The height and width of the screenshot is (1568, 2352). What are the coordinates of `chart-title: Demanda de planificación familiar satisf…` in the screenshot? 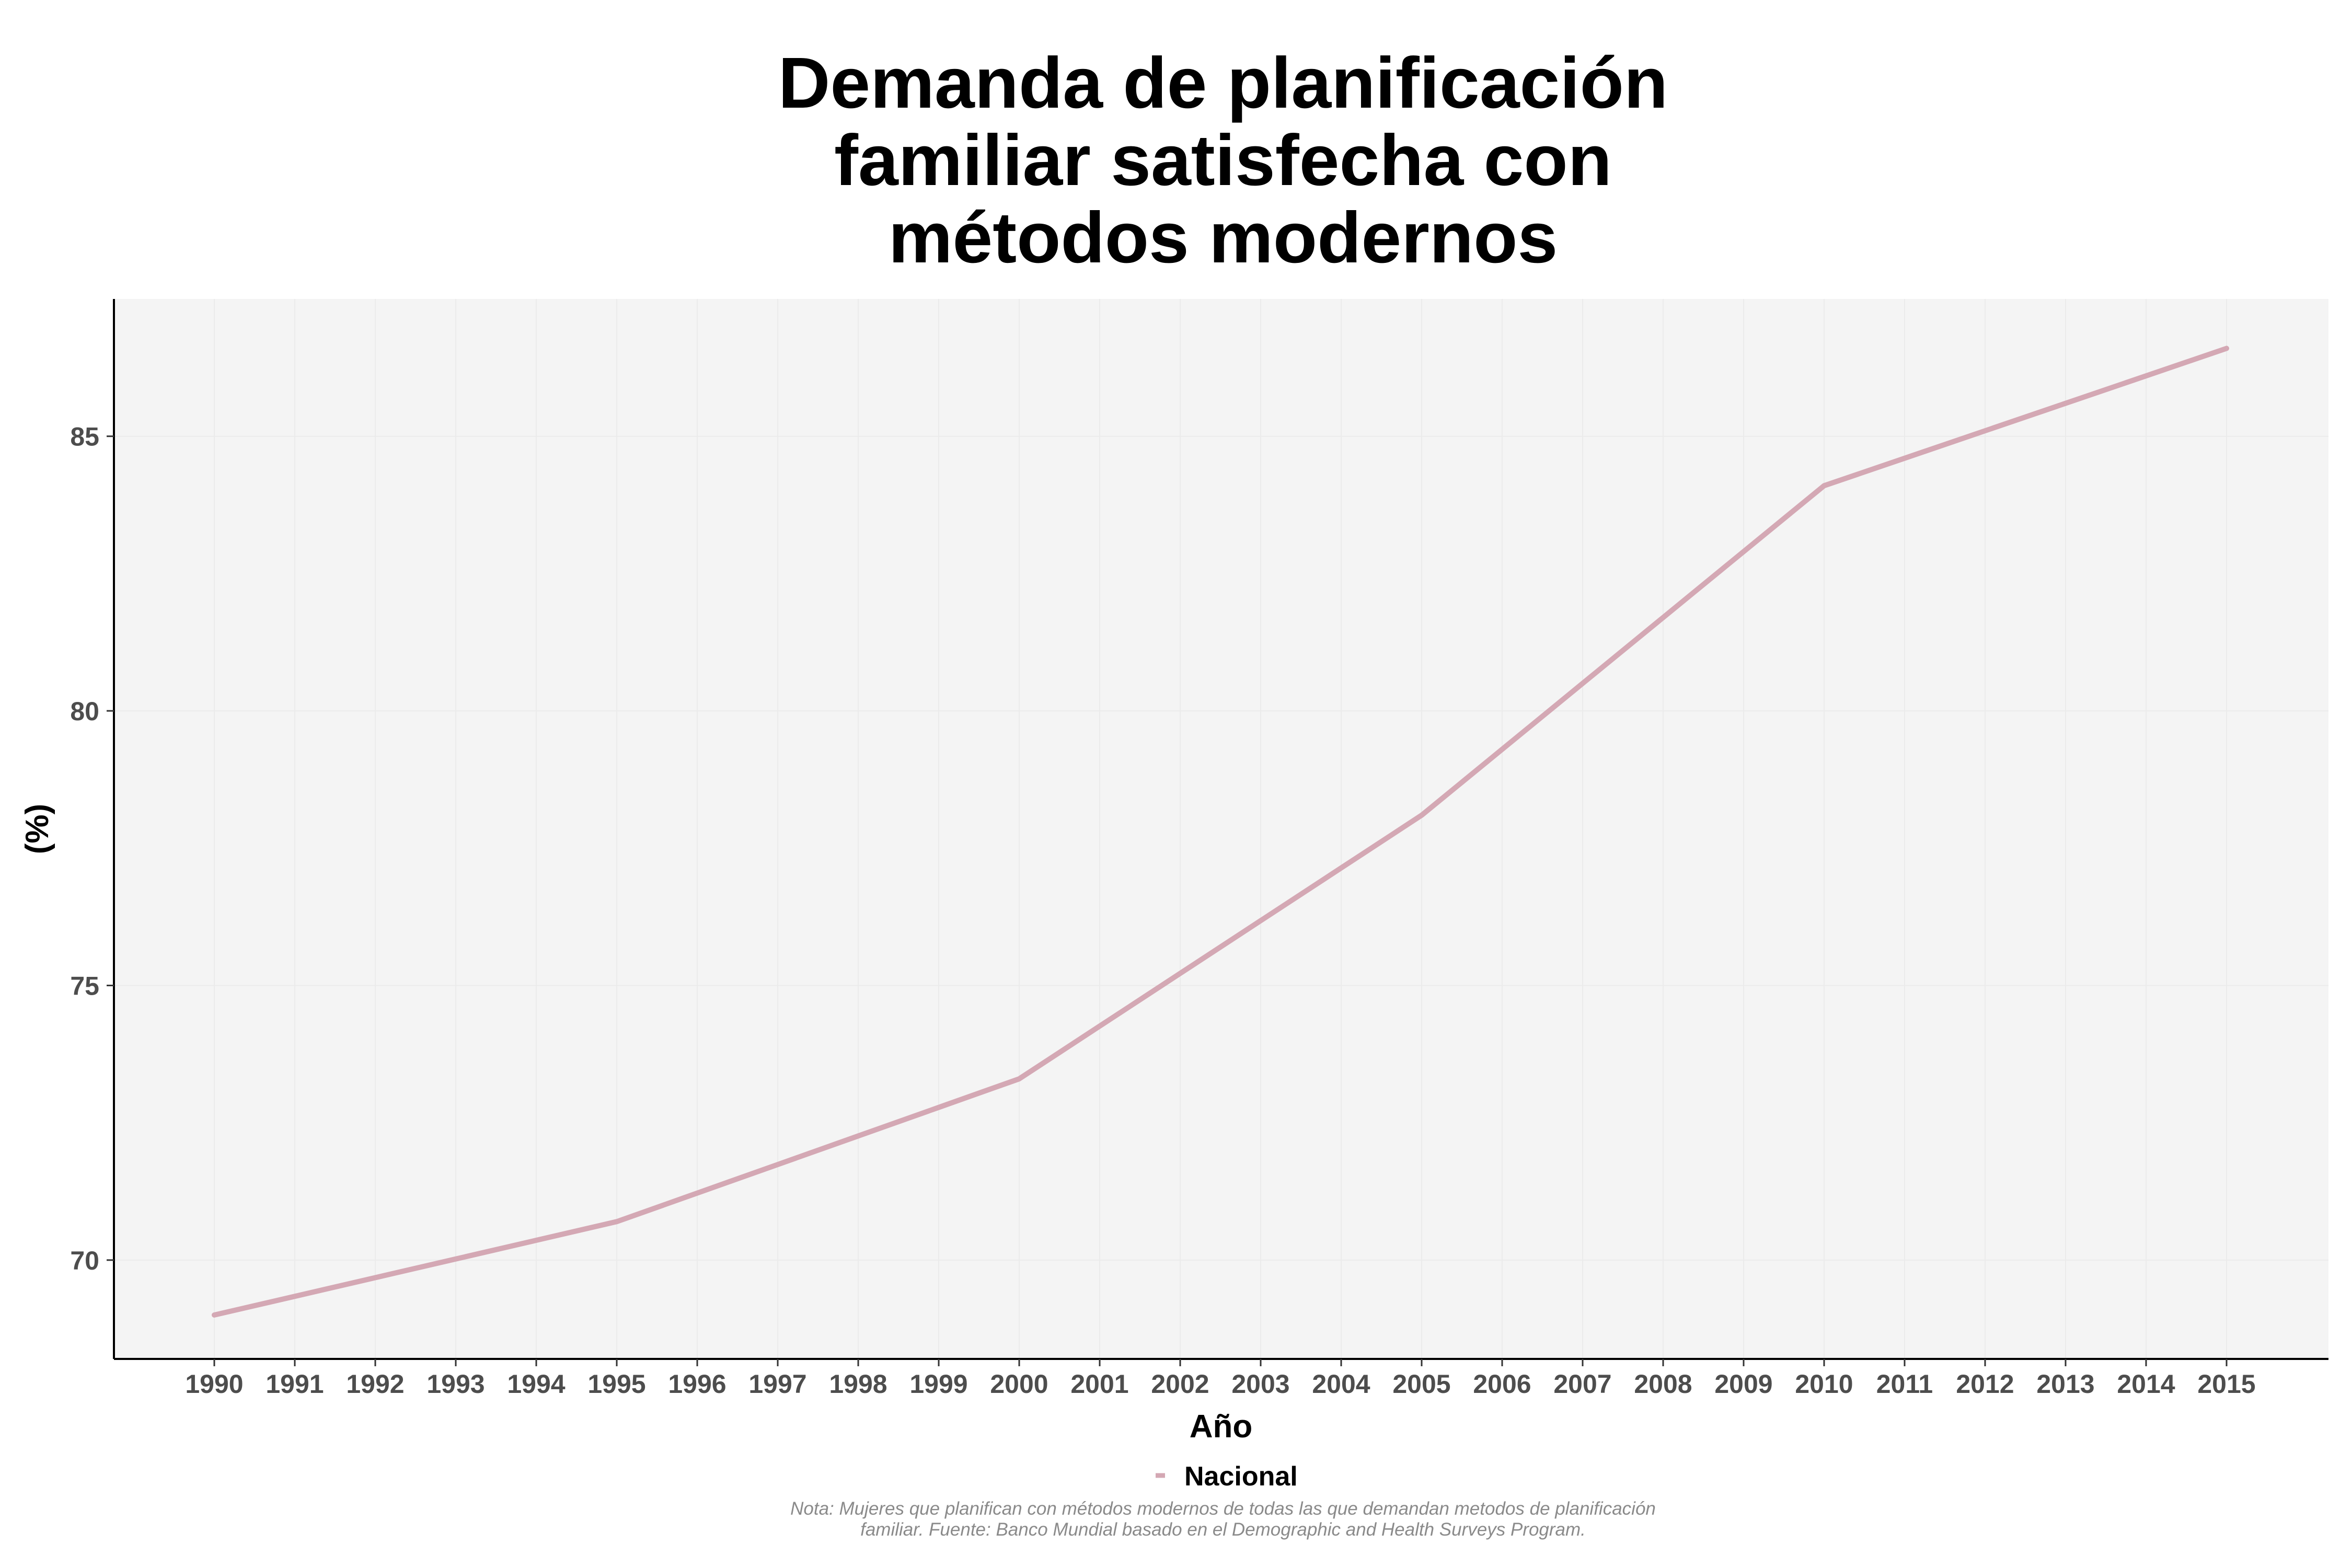 It's located at (1223, 160).